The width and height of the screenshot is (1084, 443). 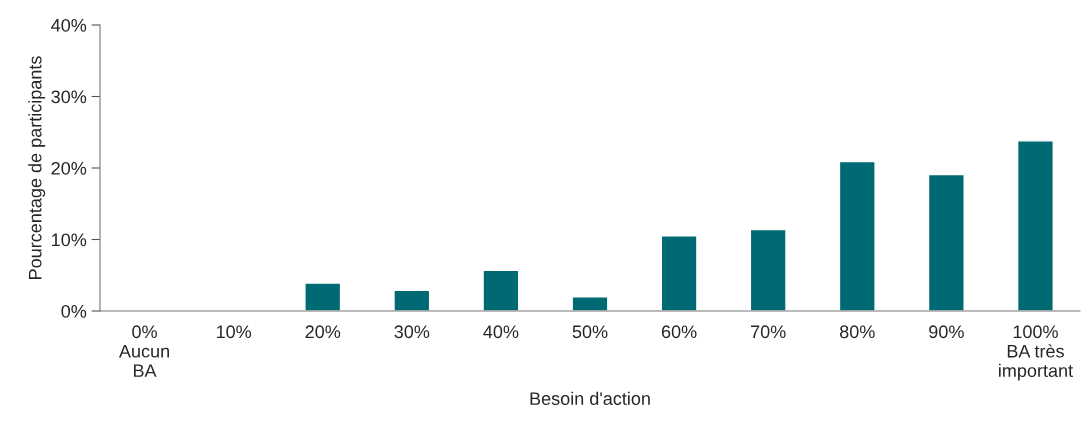 What do you see at coordinates (69, 25) in the screenshot?
I see `y-tick-label: 40%` at bounding box center [69, 25].